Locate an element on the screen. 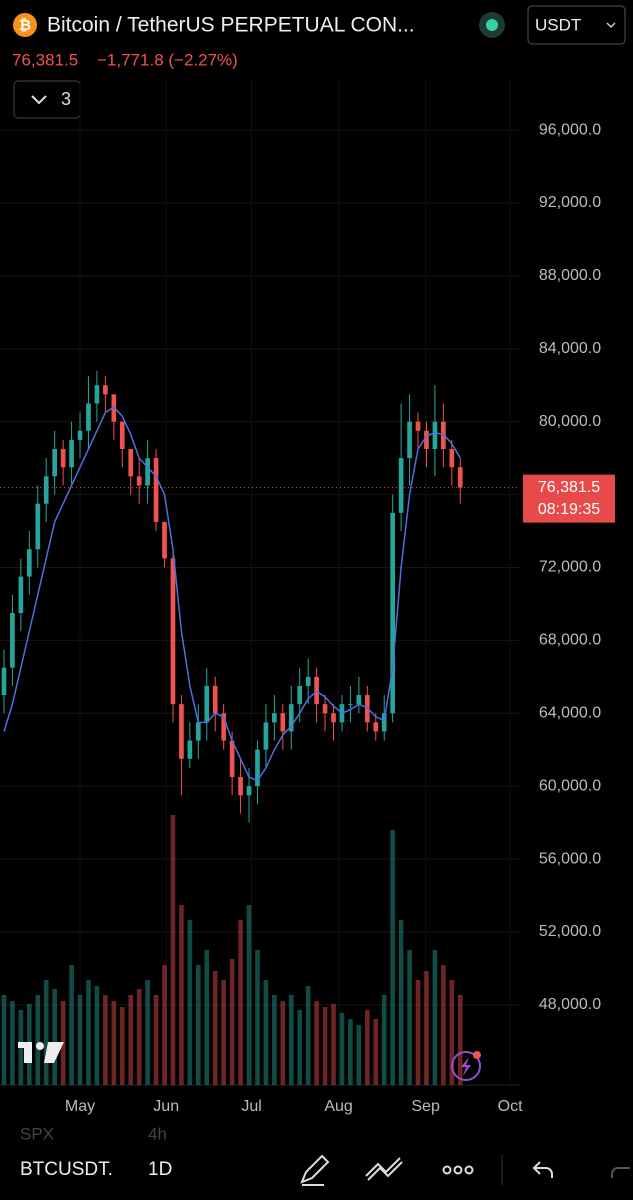 The image size is (633, 1200). lightning-button is located at coordinates (466, 1066).